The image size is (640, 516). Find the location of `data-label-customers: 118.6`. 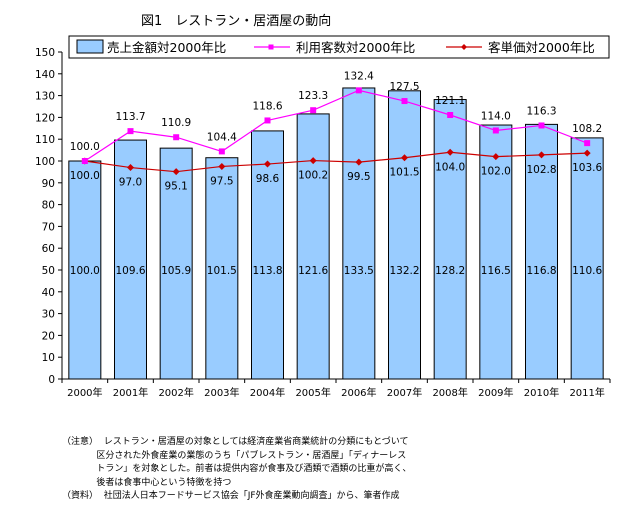

data-label-customers: 118.6 is located at coordinates (267, 106).